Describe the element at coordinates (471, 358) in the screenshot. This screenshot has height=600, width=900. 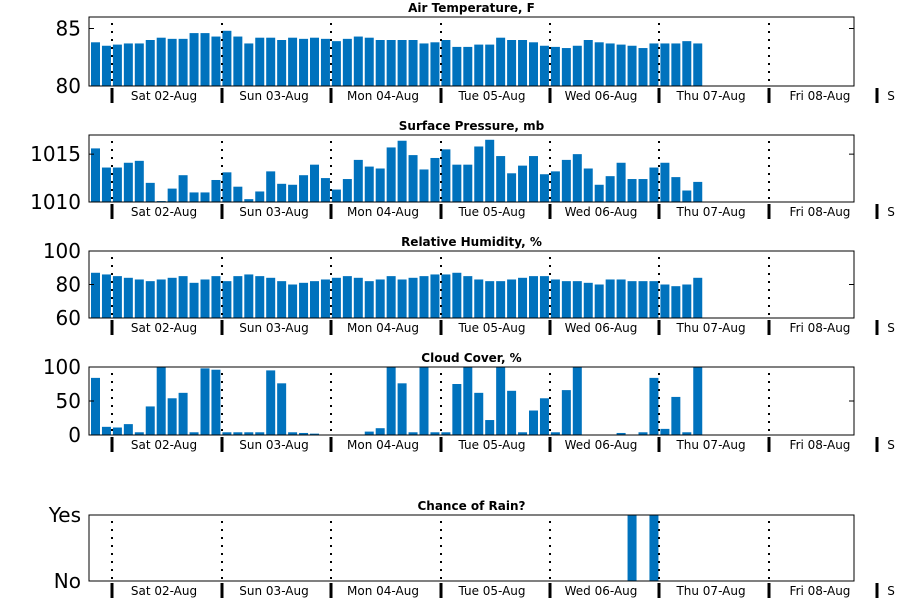
I see `panel-title: Cloud Cover, %` at that location.